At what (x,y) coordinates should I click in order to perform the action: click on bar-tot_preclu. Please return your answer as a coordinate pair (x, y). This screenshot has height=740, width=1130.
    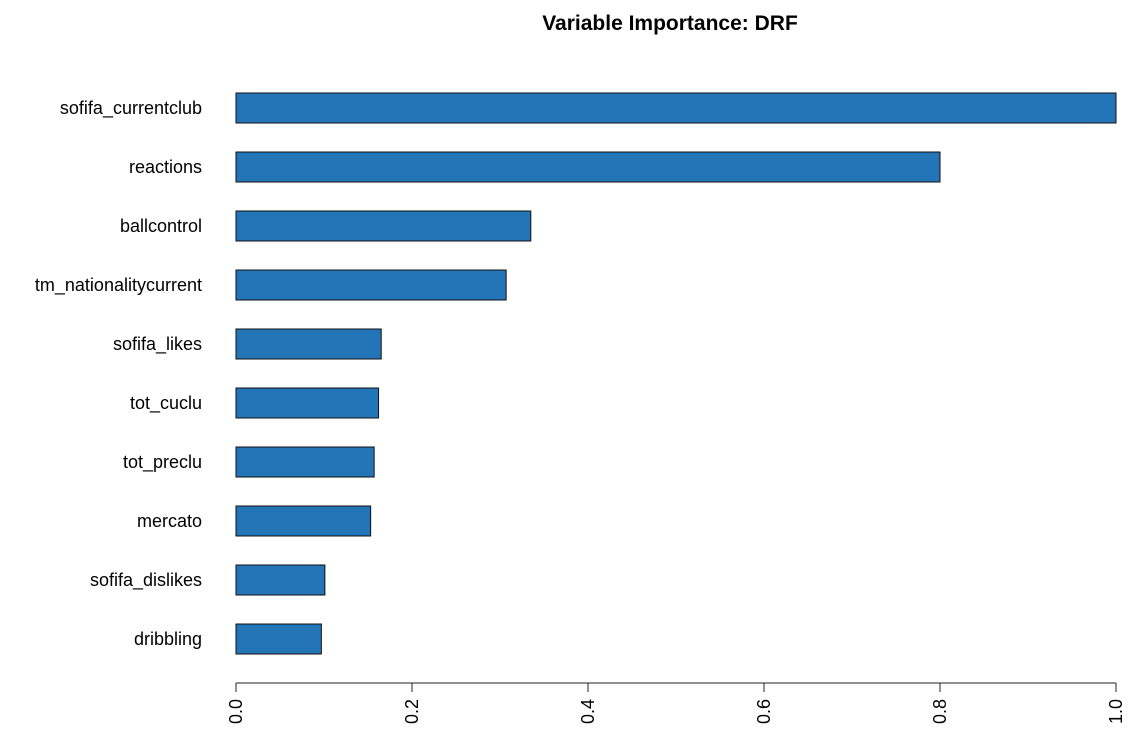
    Looking at the image, I should click on (305, 462).